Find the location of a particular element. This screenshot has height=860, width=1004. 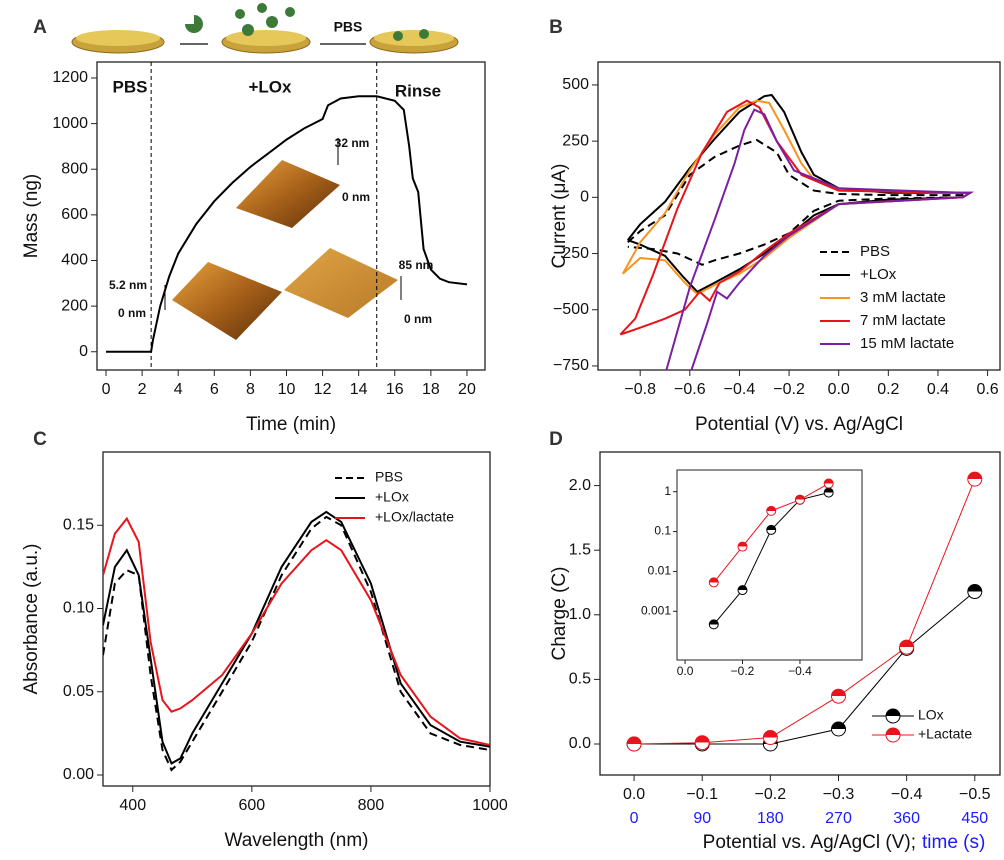

y-tick-label: −750 is located at coordinates (571, 365).